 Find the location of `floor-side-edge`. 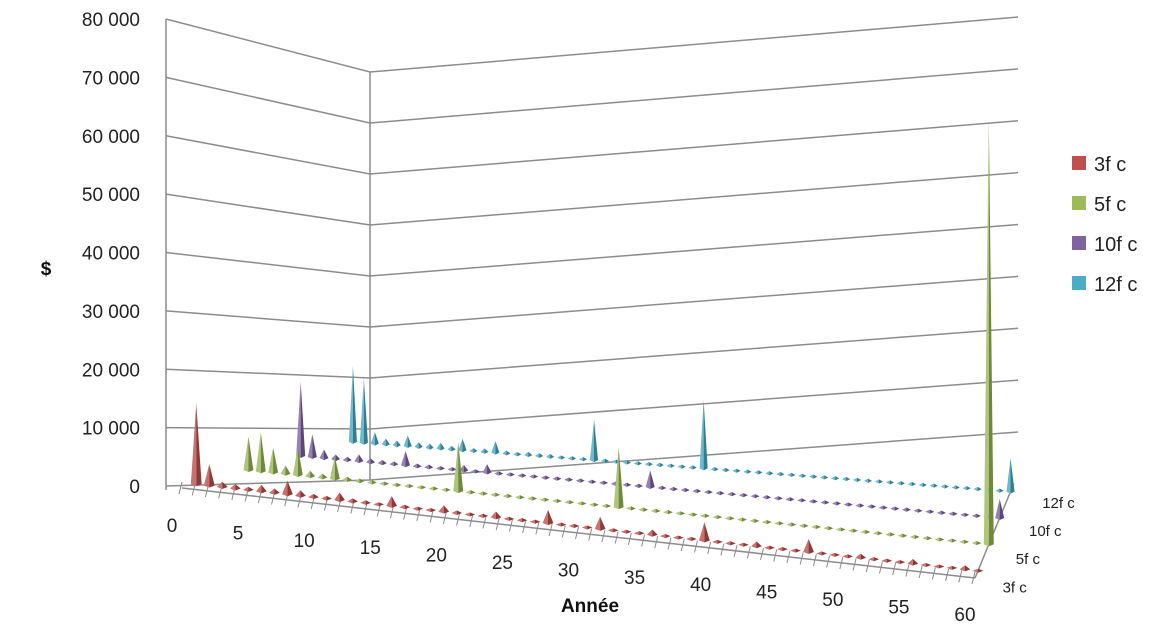

floor-side-edge is located at coordinates (994, 531).